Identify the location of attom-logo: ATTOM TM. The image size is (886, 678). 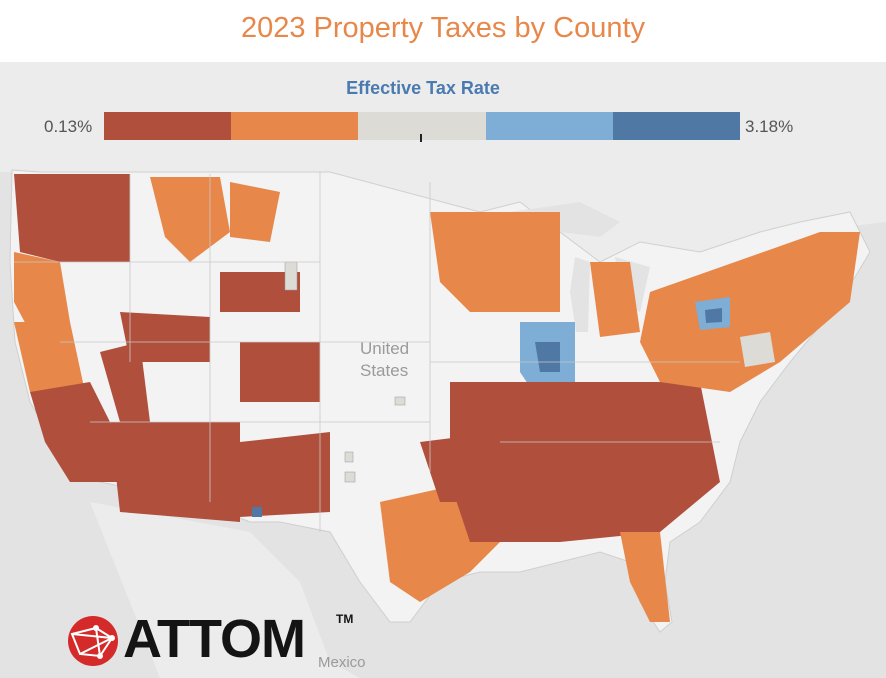
(216, 639).